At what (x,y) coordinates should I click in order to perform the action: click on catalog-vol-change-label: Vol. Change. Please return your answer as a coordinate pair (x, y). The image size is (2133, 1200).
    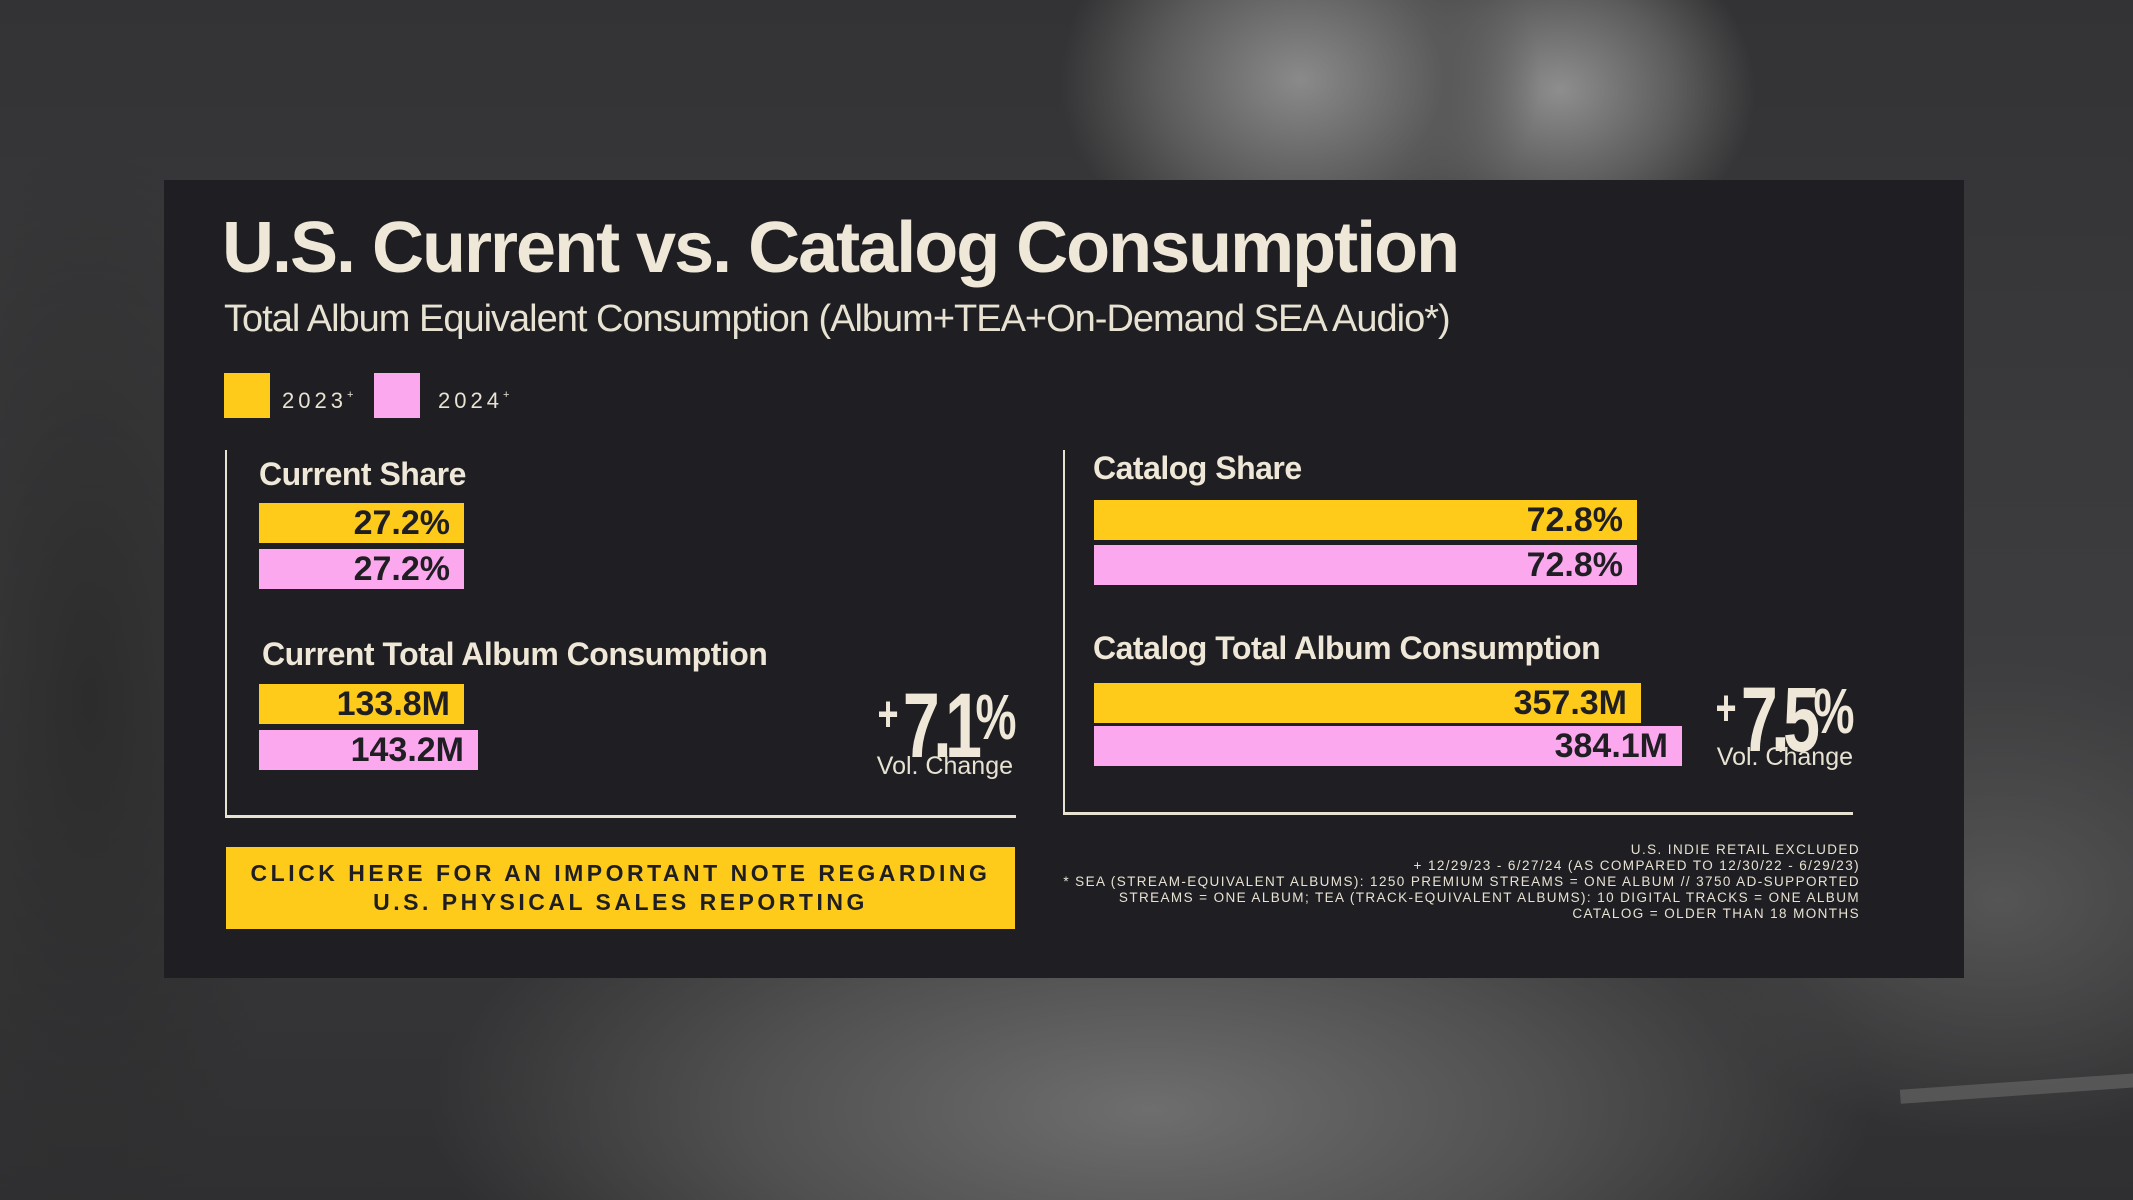
    Looking at the image, I should click on (1784, 757).